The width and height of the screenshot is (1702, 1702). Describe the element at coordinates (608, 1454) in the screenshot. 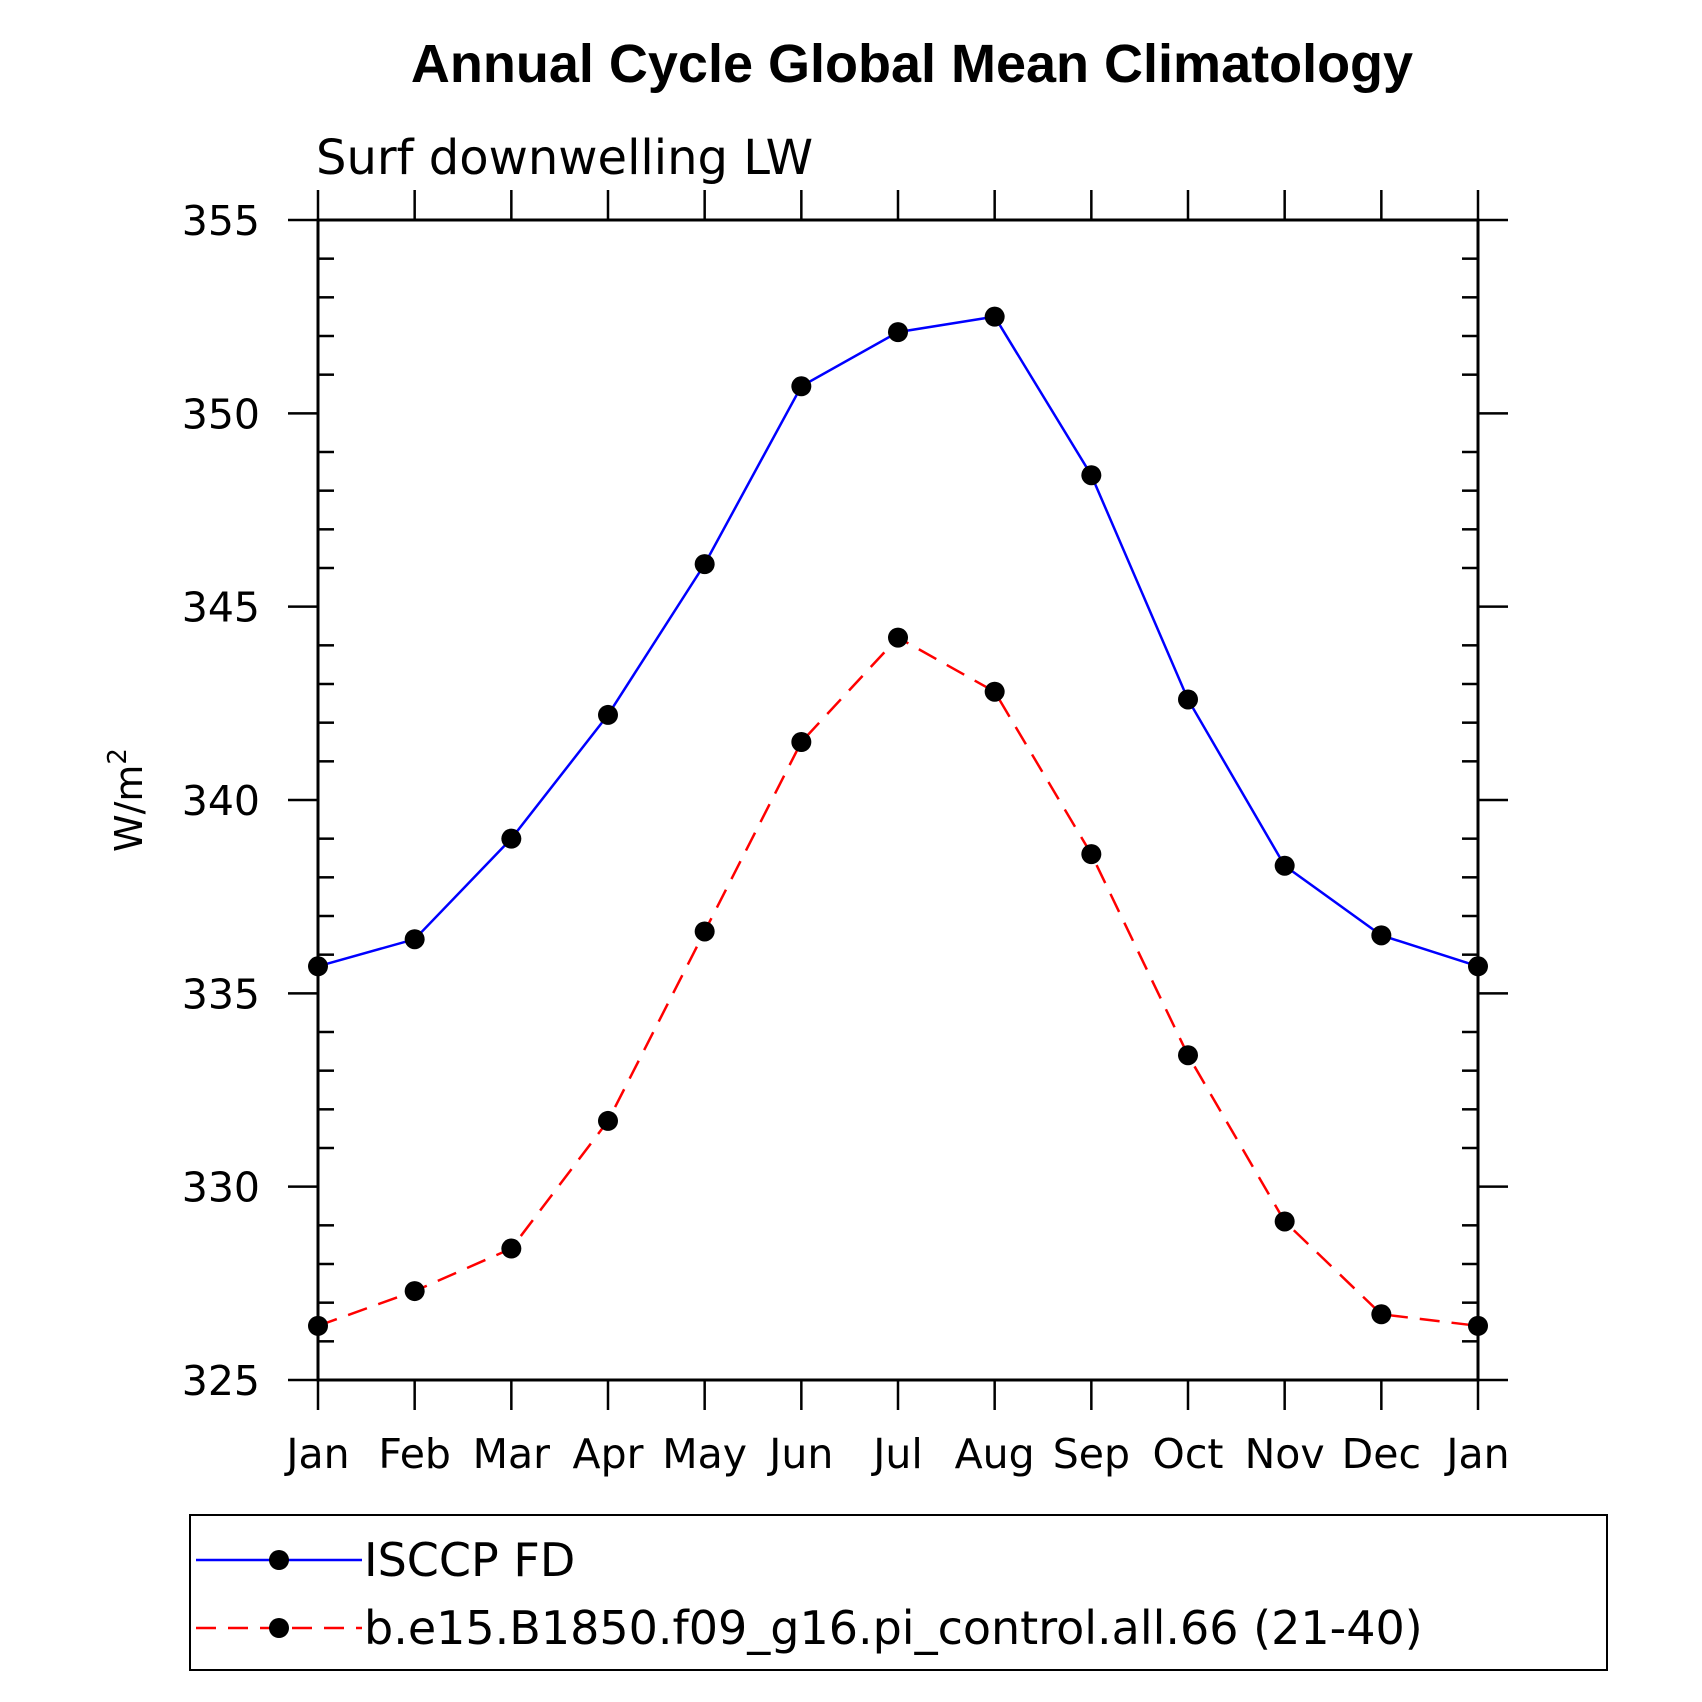

I see `x-tick-label: Apr` at that location.